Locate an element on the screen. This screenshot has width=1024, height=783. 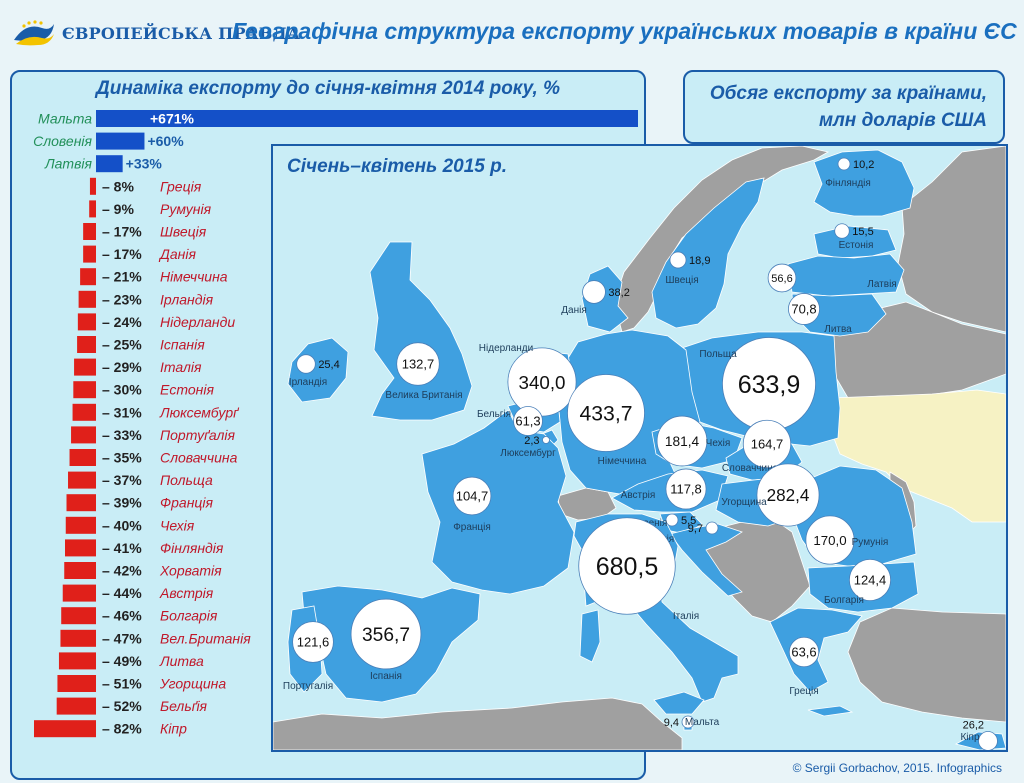
bar-category-label: Іспанія is located at coordinates (182, 345).